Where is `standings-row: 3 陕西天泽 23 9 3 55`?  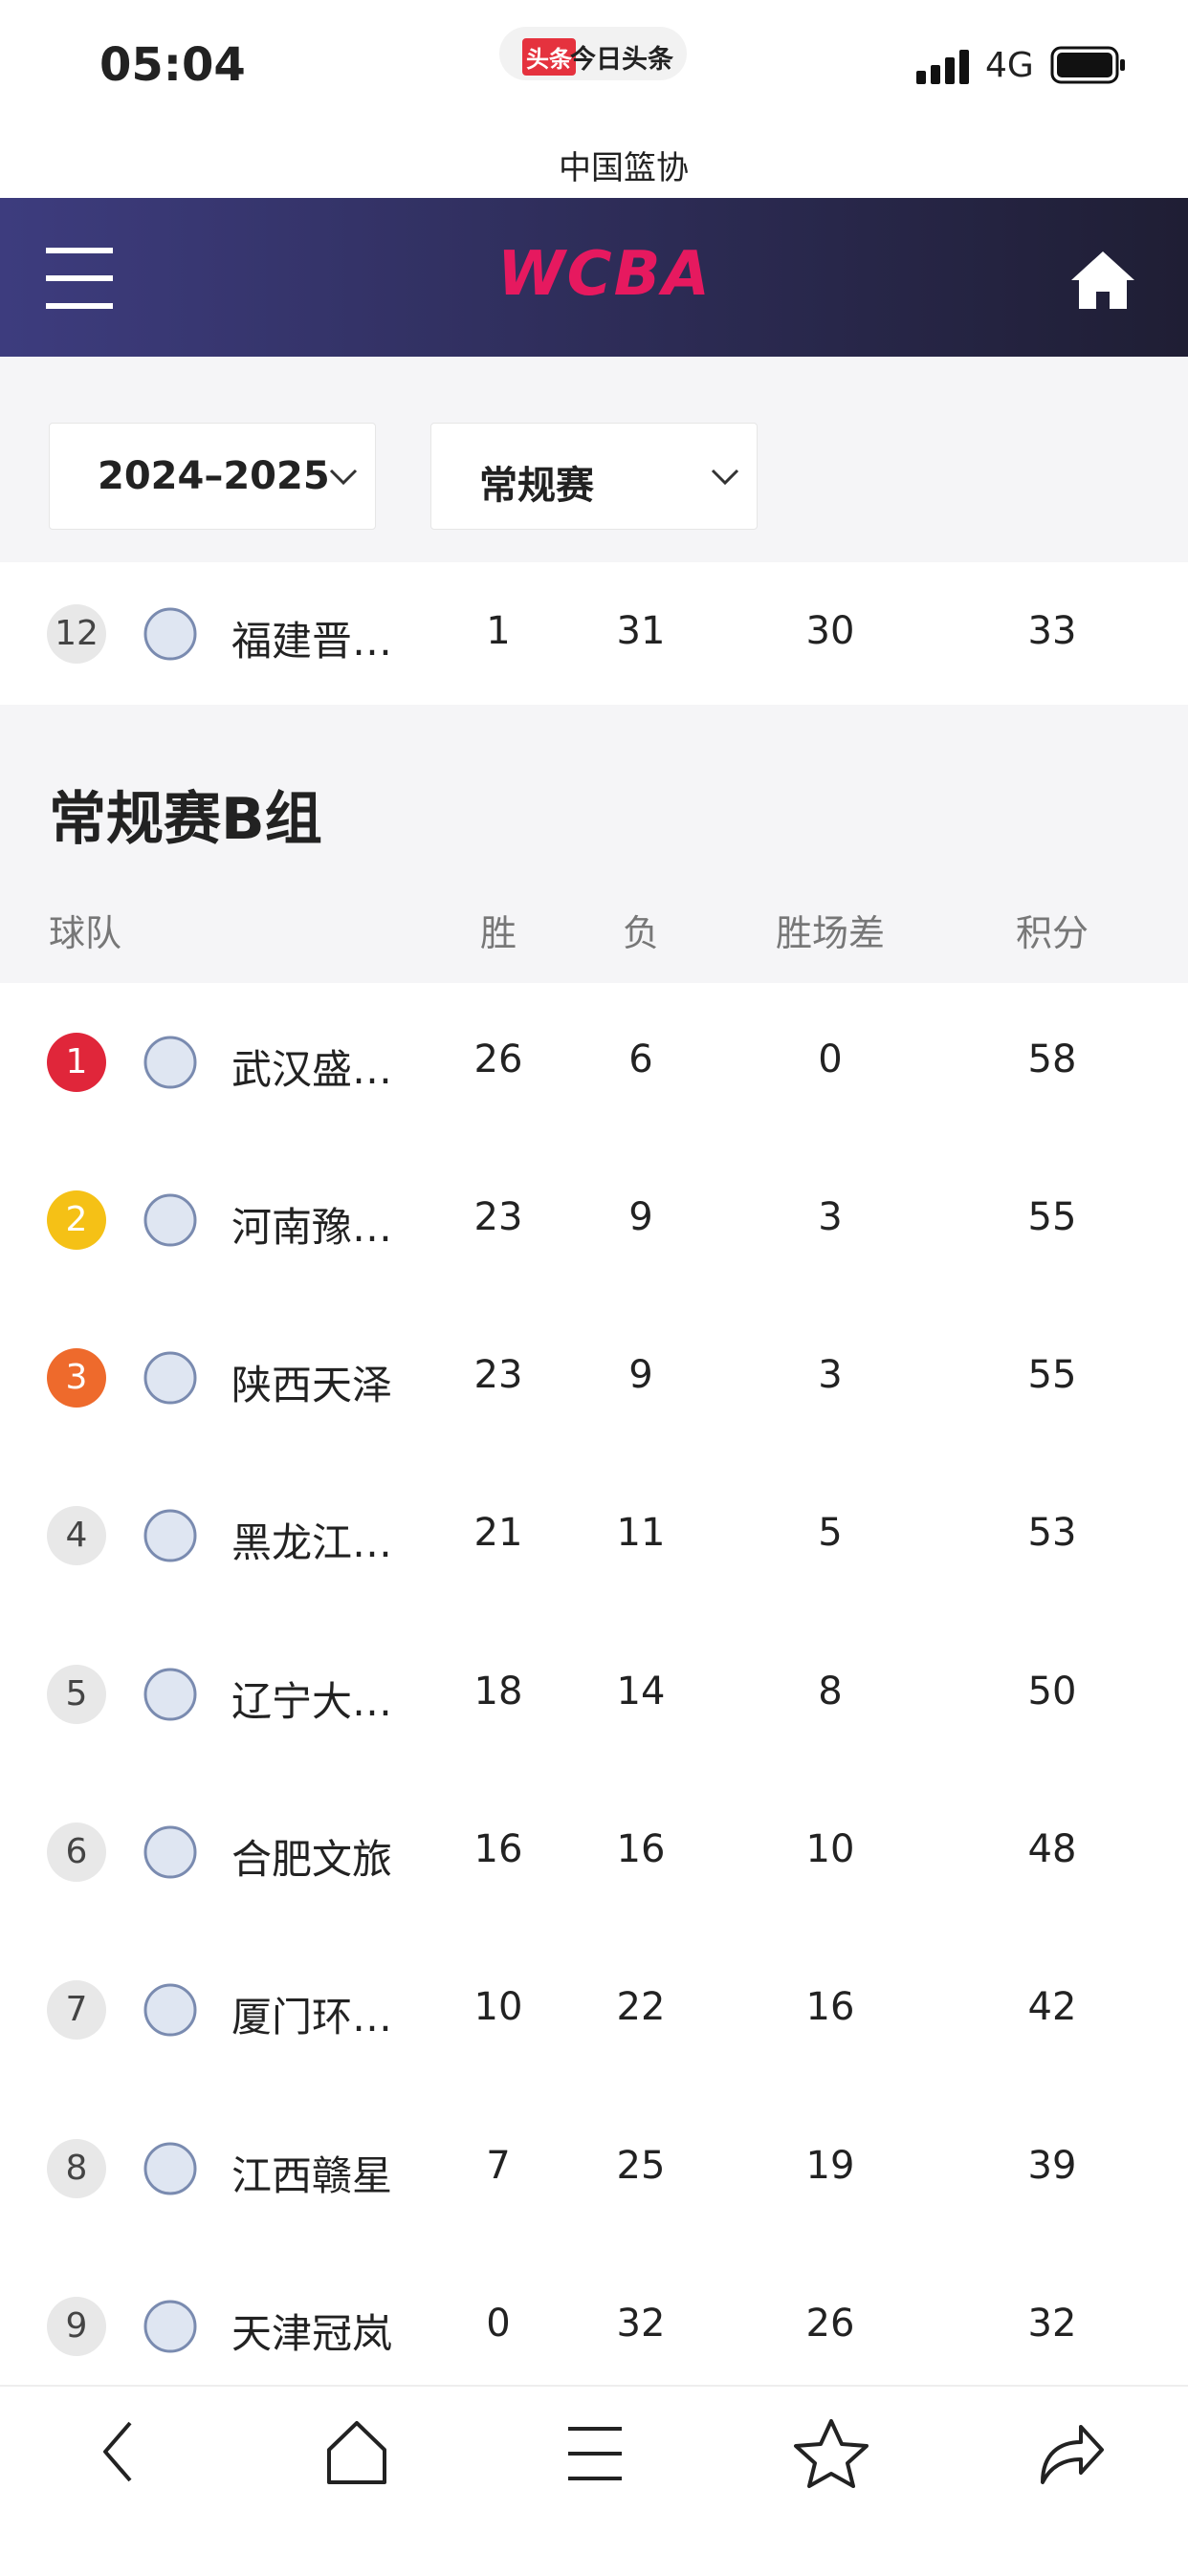
standings-row: 3 陕西天泽 23 9 3 55 is located at coordinates (594, 1378).